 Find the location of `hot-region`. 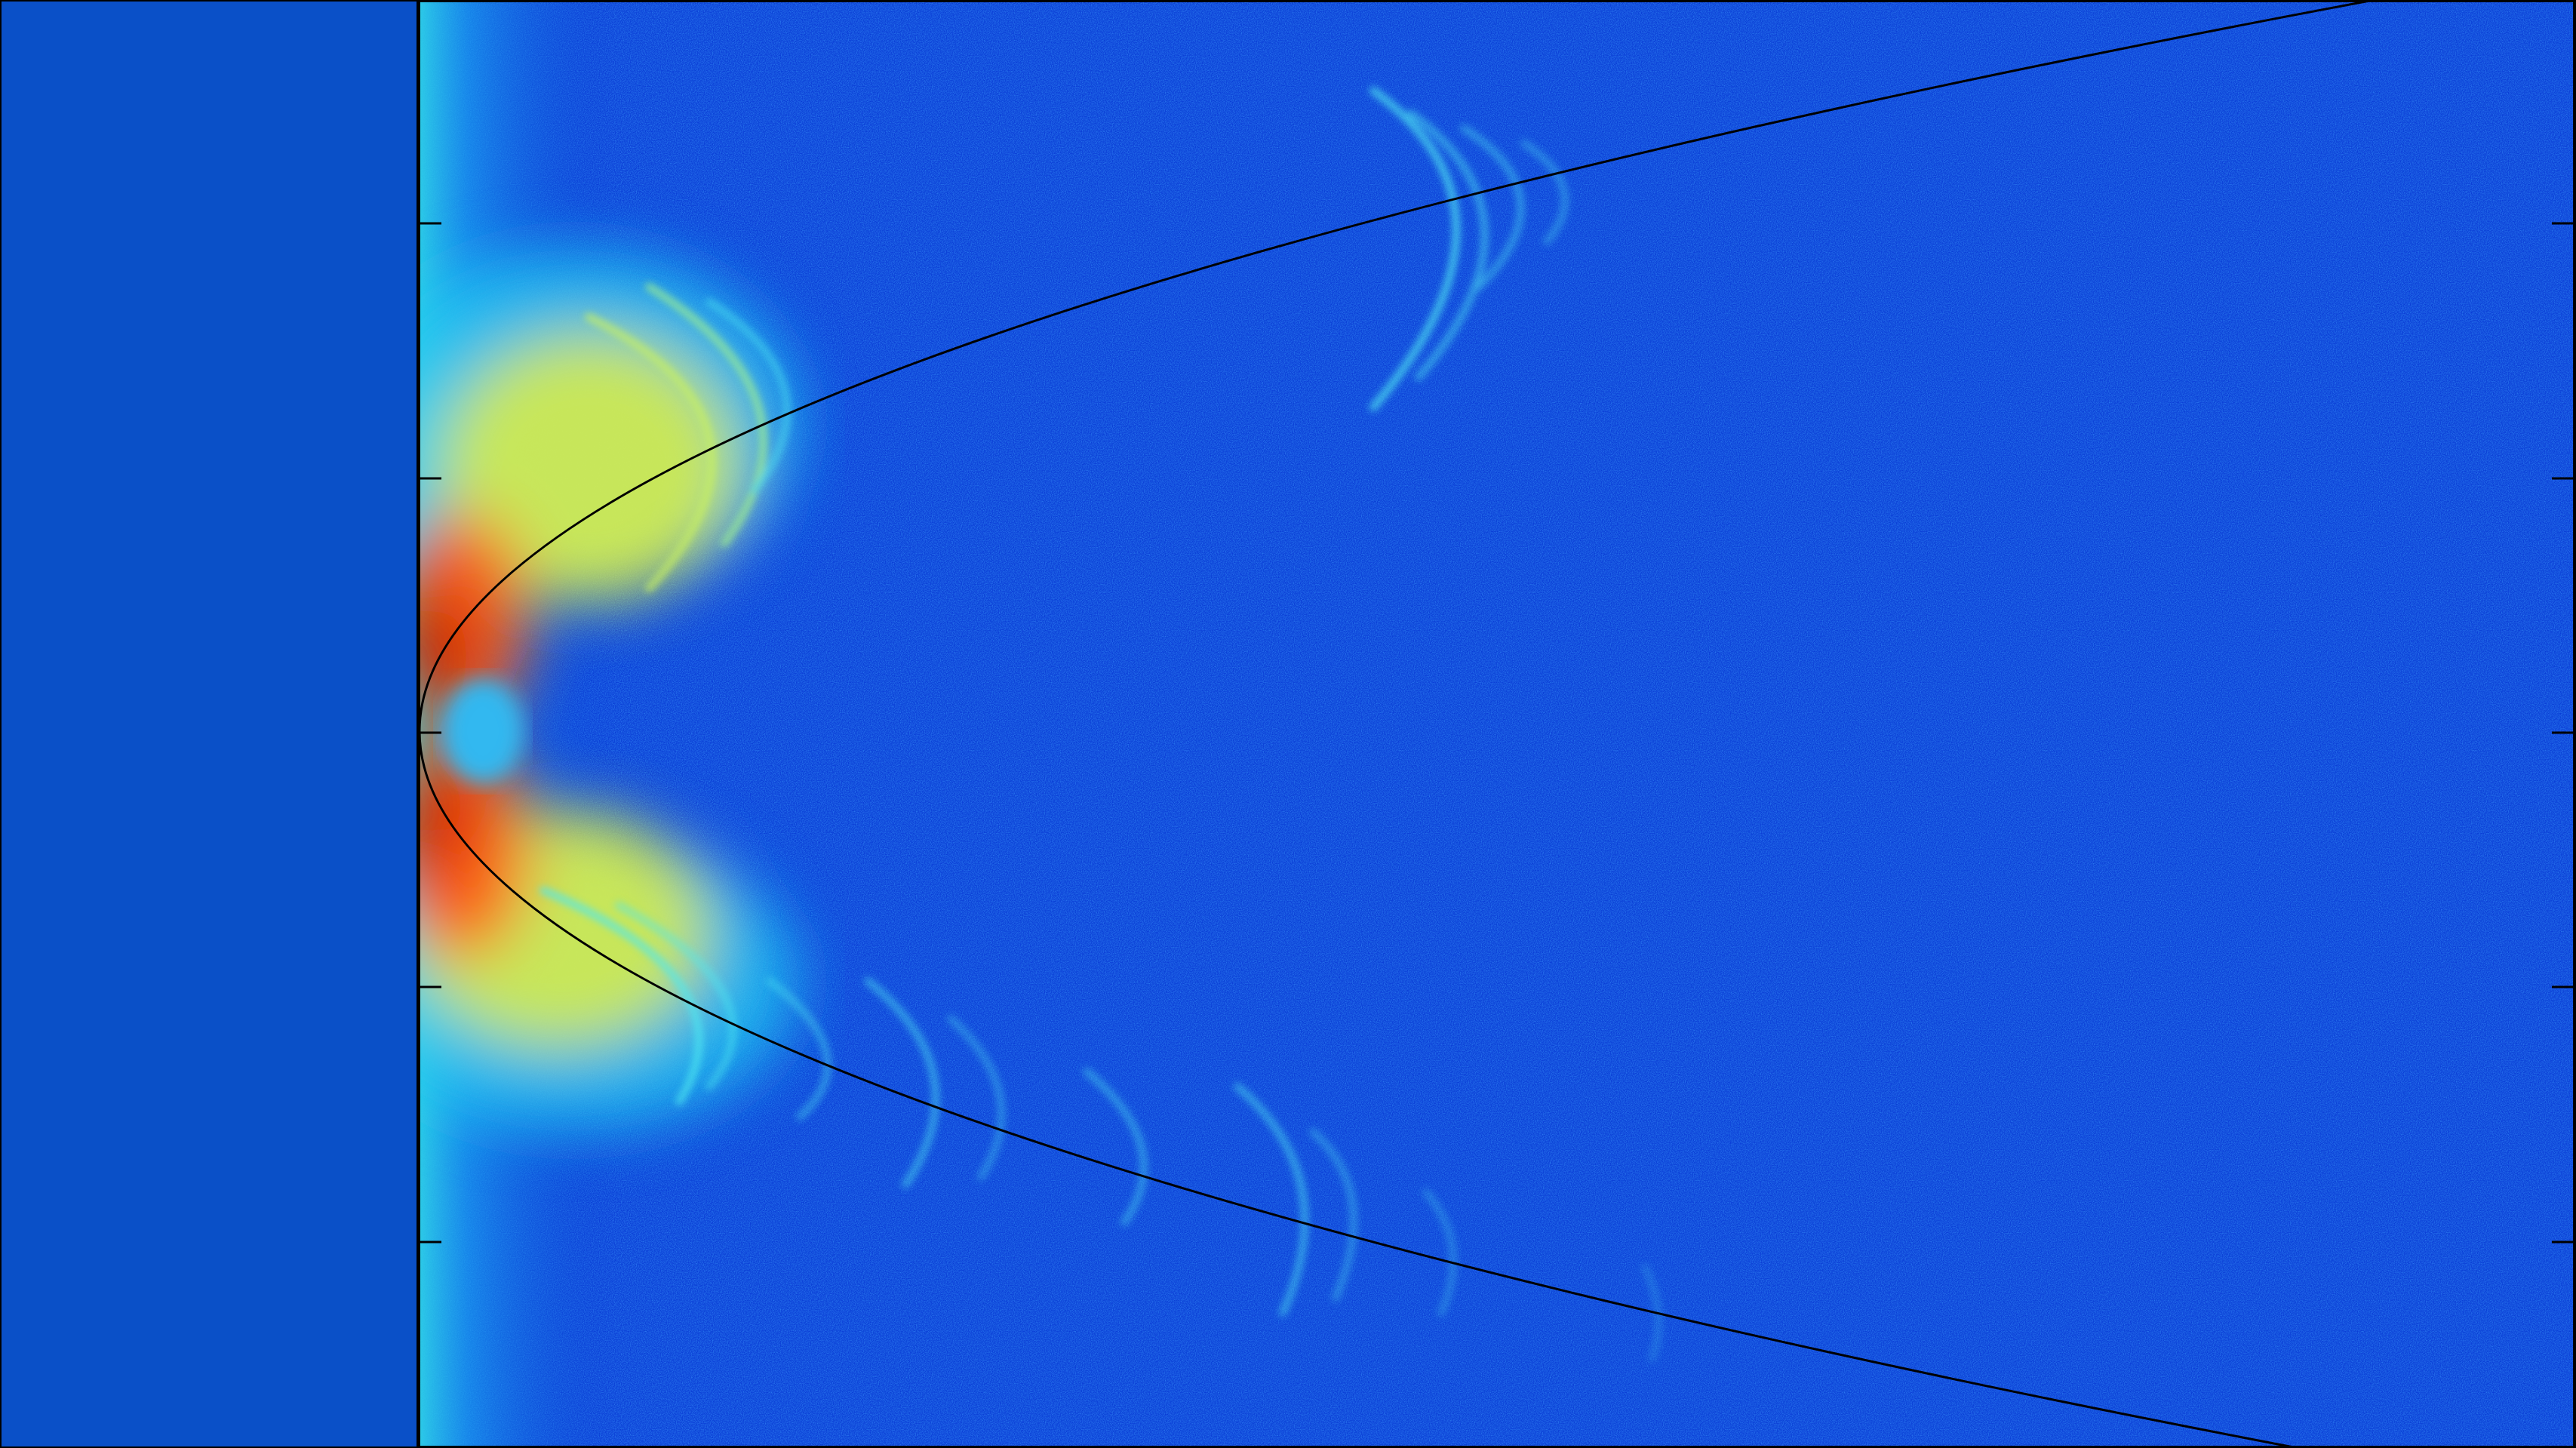

hot-region is located at coordinates (609, 691).